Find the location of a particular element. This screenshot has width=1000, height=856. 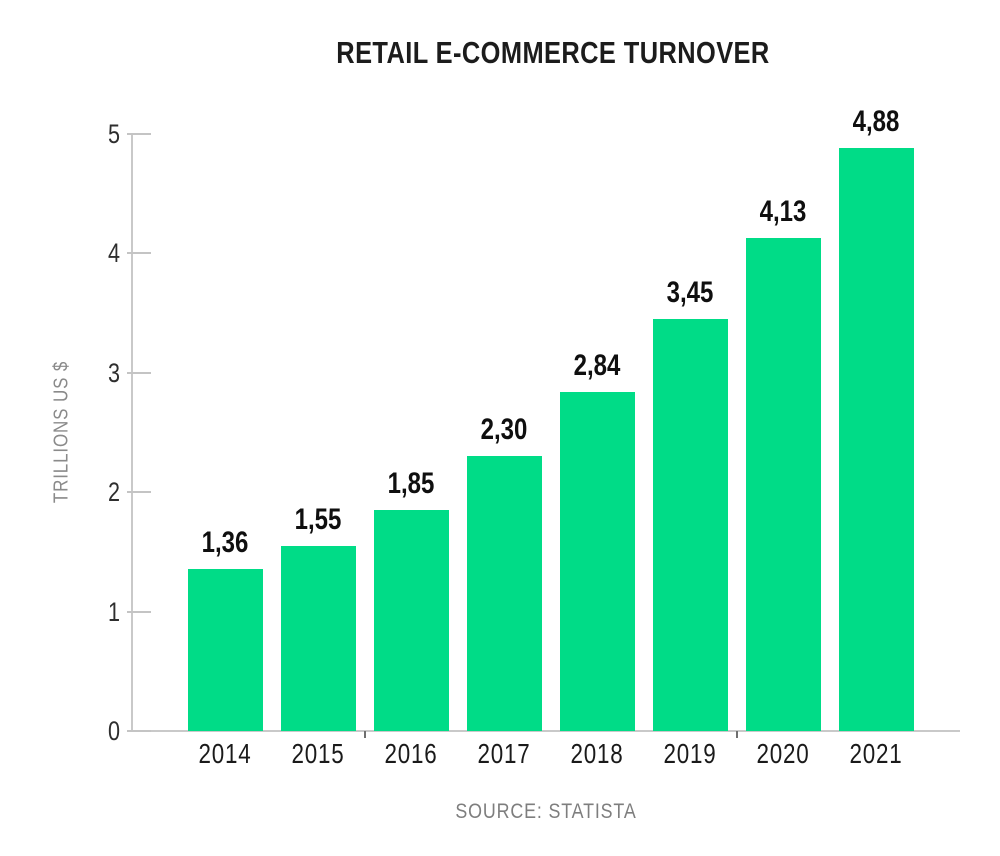

x-tick-label: 2021 is located at coordinates (876, 753).